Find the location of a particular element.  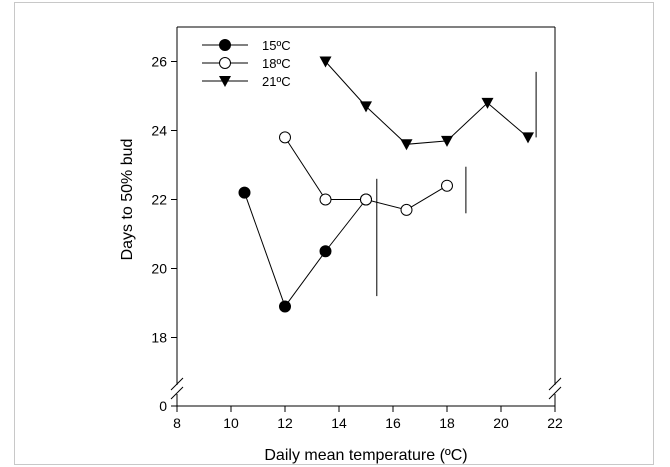

x-tick-label: 8 is located at coordinates (177, 423).